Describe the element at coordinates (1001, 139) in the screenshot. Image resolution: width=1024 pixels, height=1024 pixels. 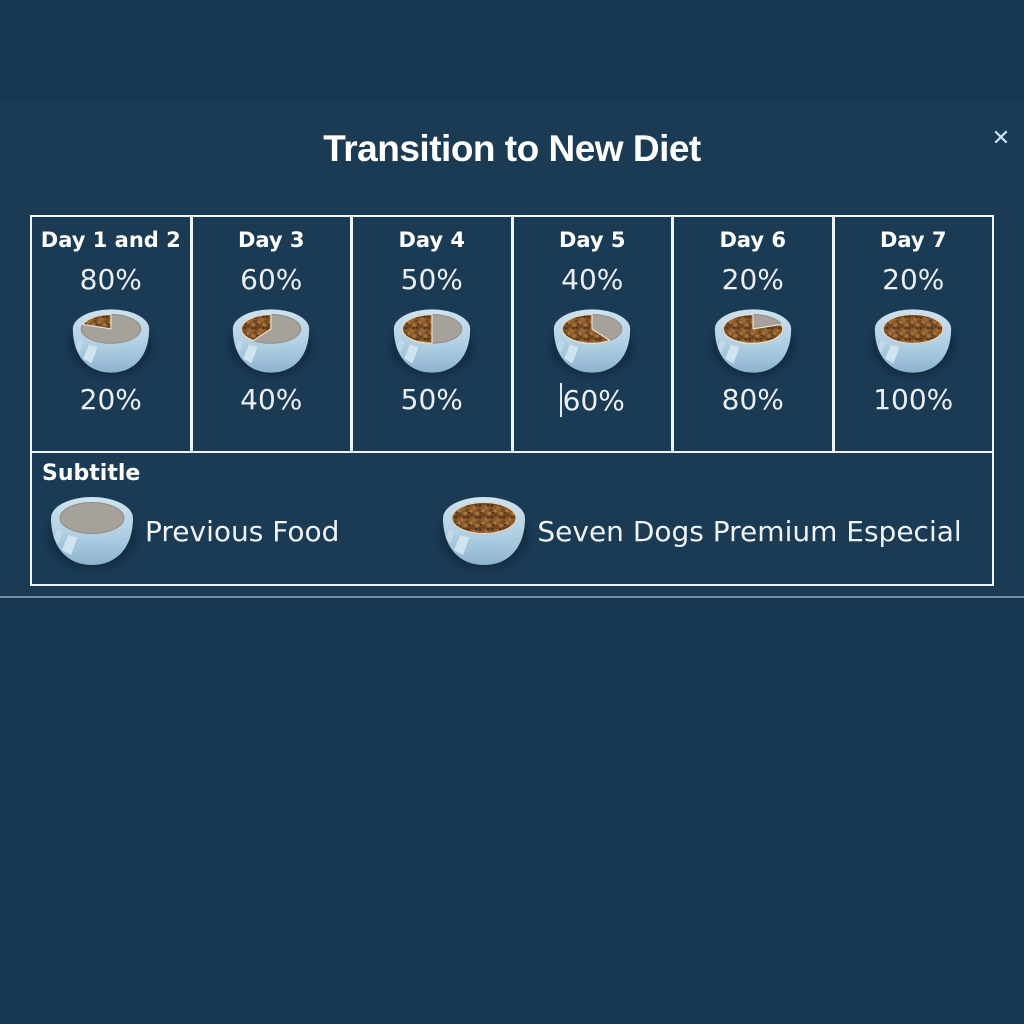
I see `close-icon: ✕` at that location.